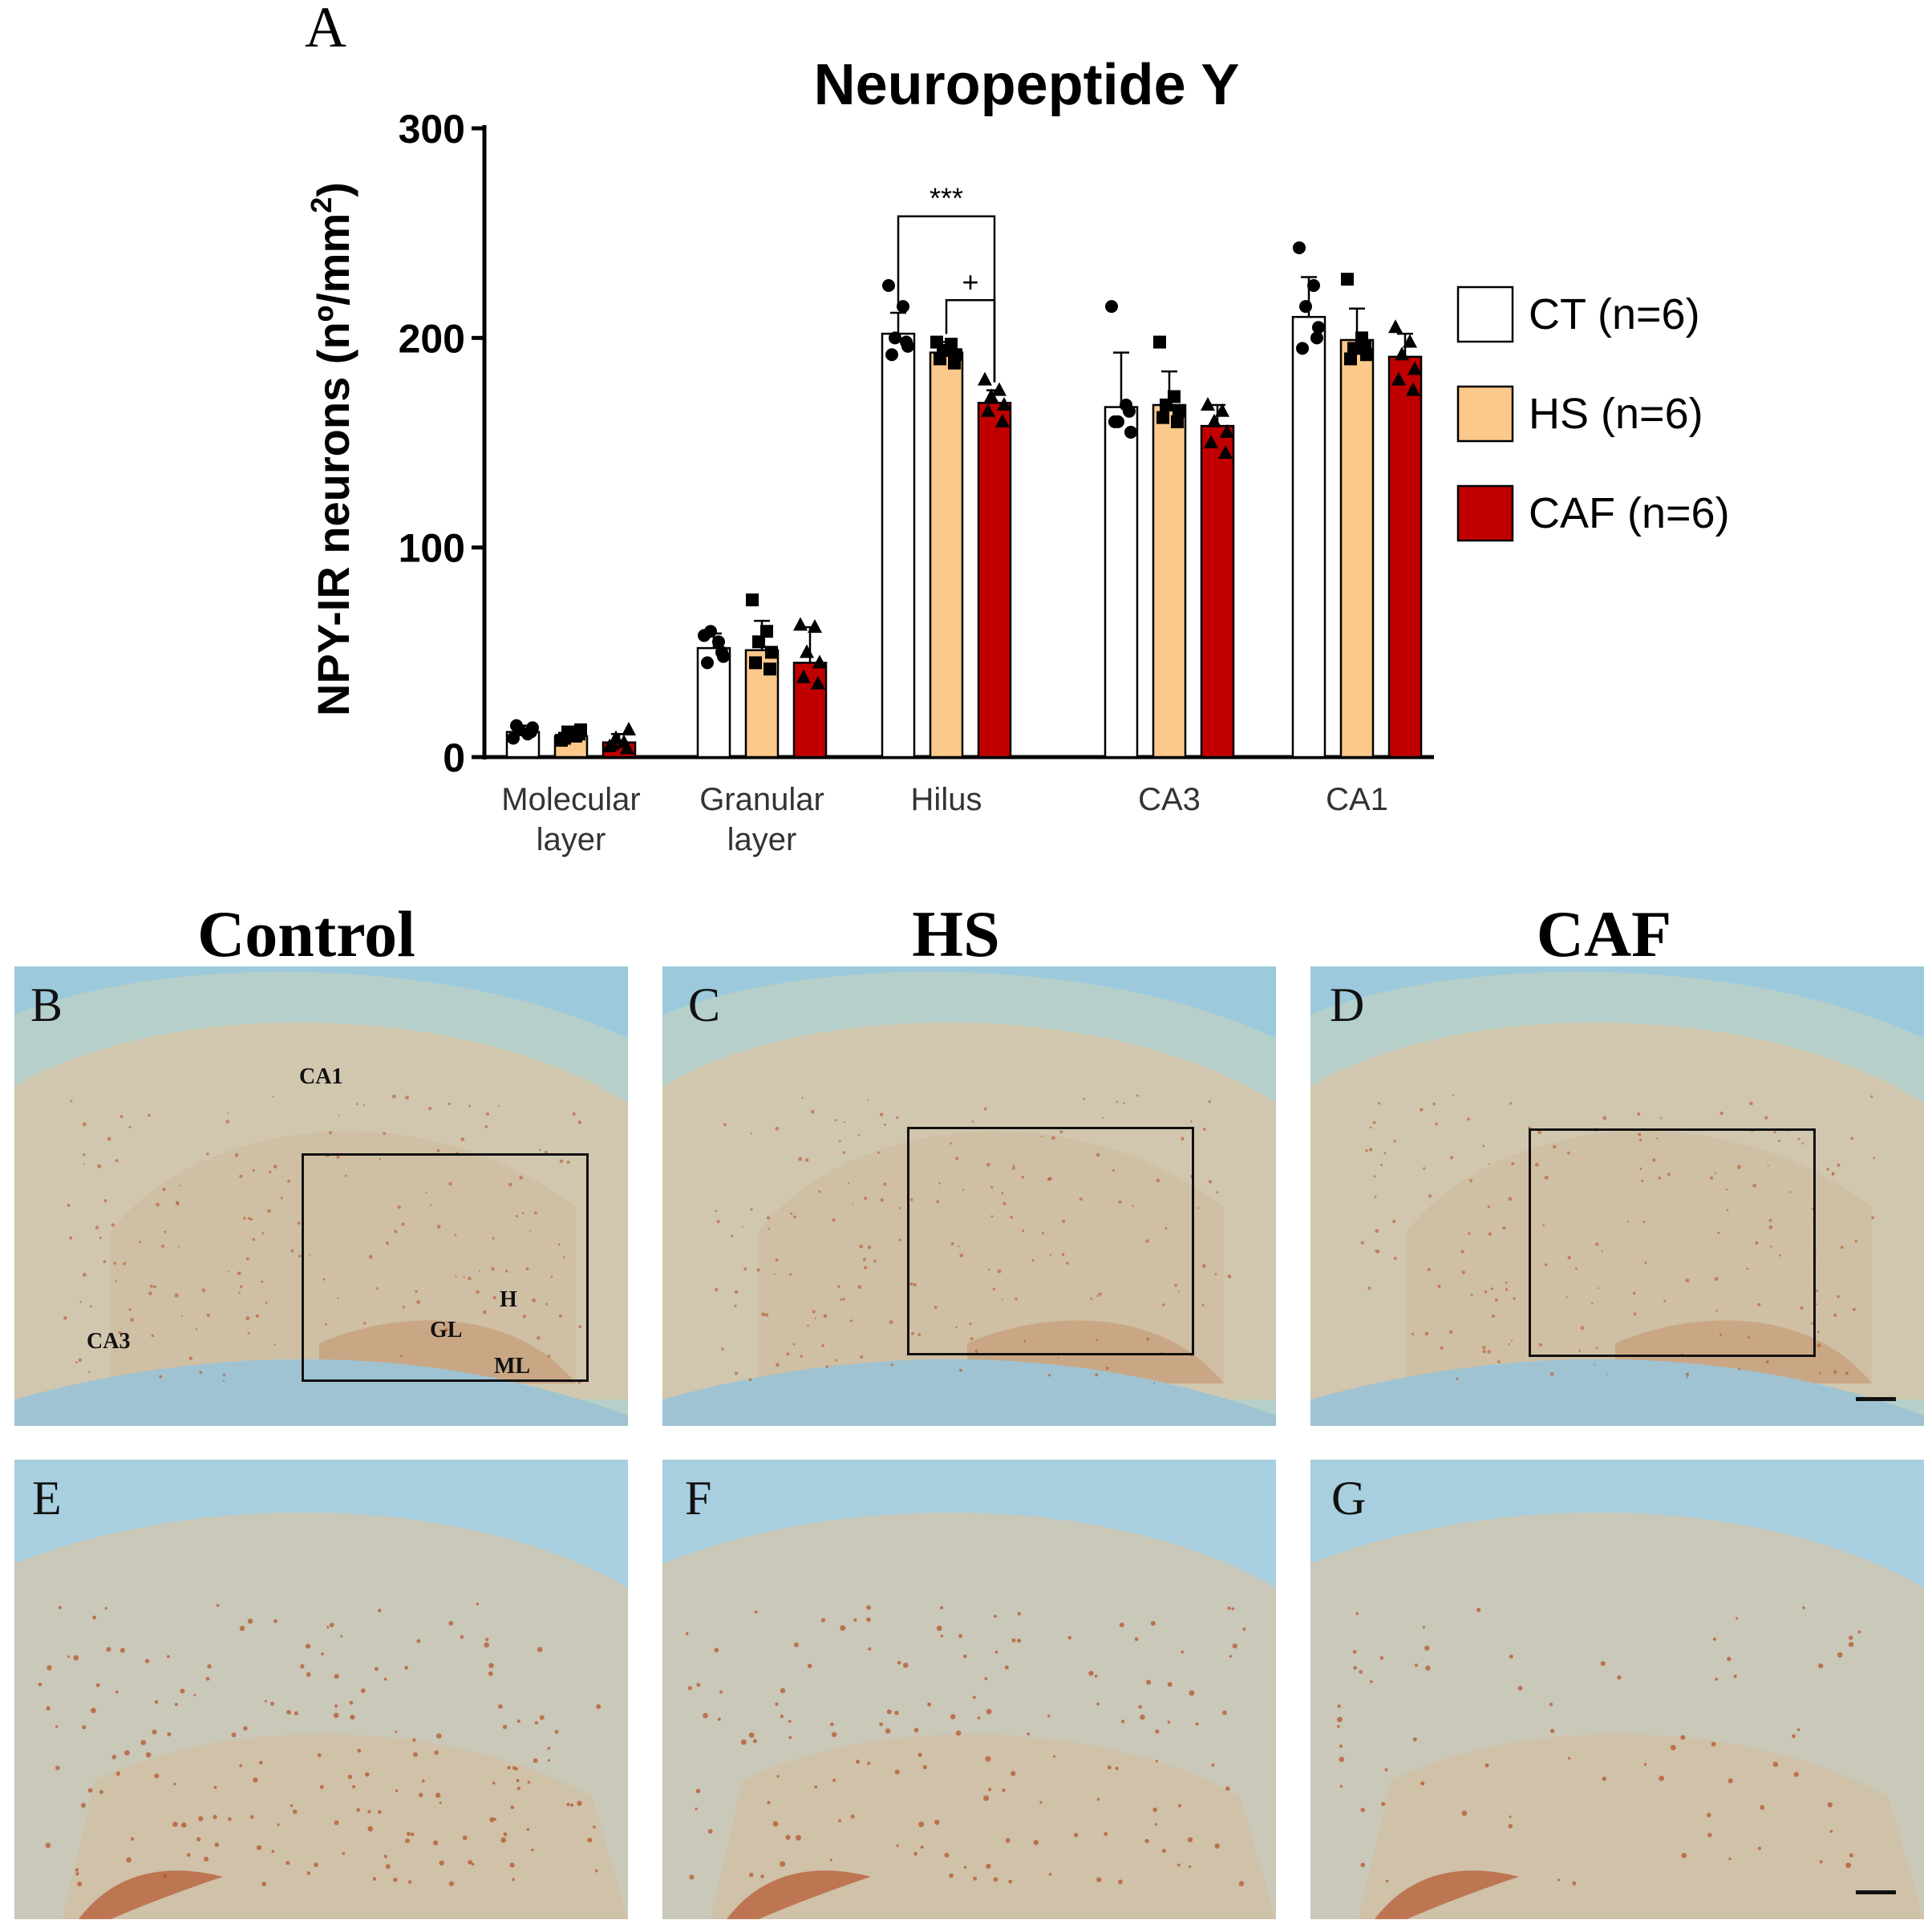 This screenshot has width=1932, height=1924. What do you see at coordinates (969, 1690) in the screenshot?
I see `micrograph-f-hs-zoom: F` at bounding box center [969, 1690].